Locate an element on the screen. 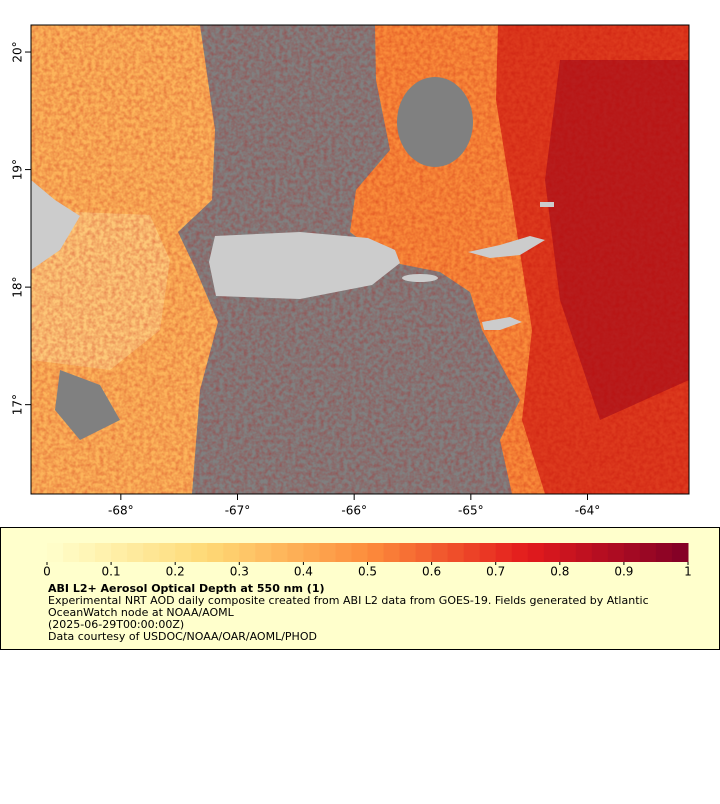 The image size is (720, 804). colorbar-tick-label: 0.4 is located at coordinates (303, 572).